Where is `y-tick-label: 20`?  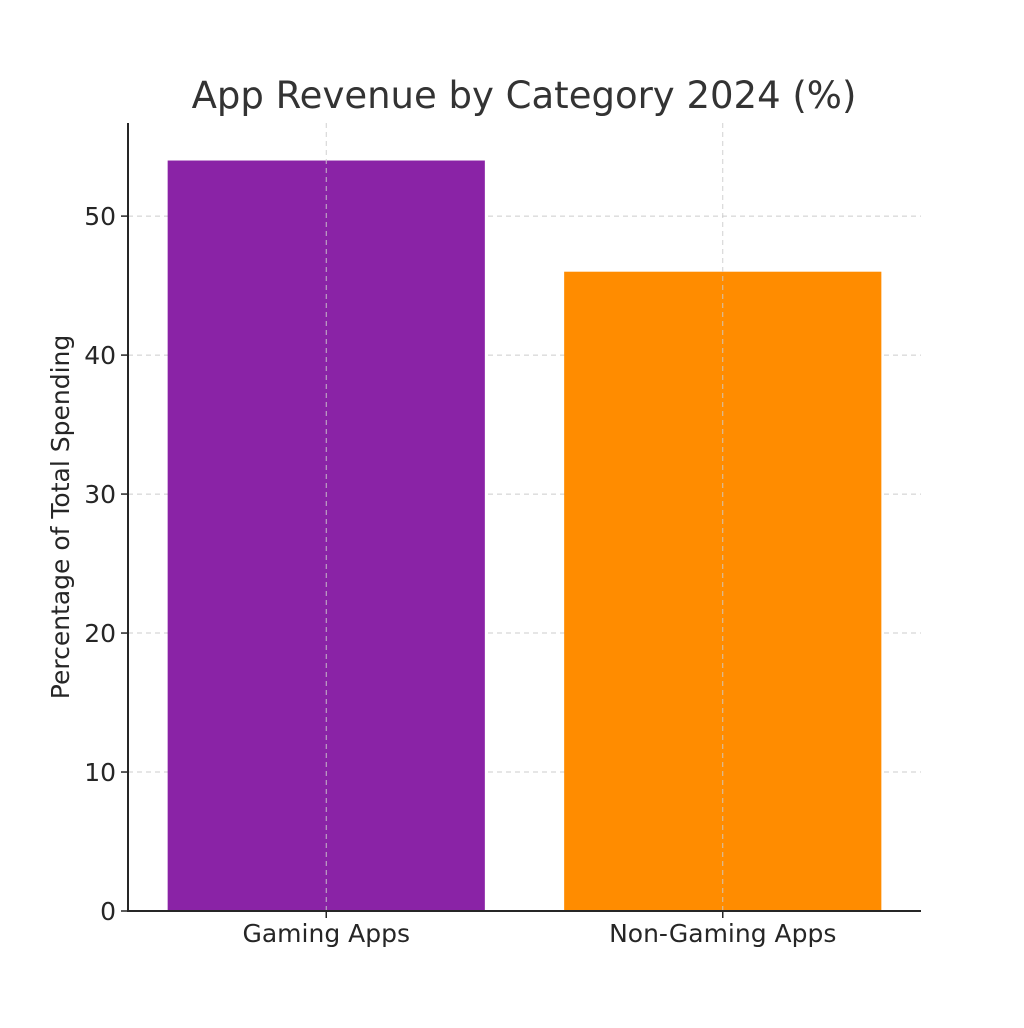 y-tick-label: 20 is located at coordinates (100, 633).